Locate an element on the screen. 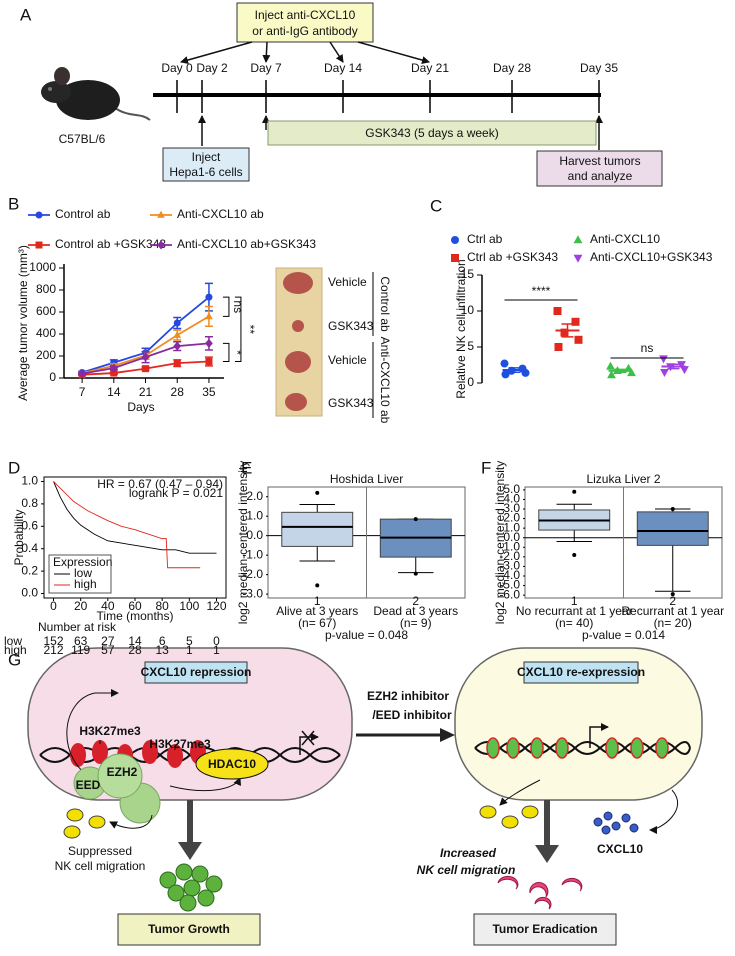  outcome: Tumor Growth is located at coordinates (189, 929).